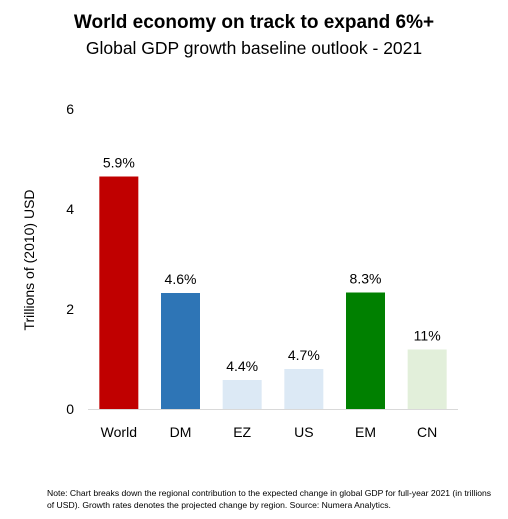 The width and height of the screenshot is (508, 519). What do you see at coordinates (180, 351) in the screenshot?
I see `bar-dm` at bounding box center [180, 351].